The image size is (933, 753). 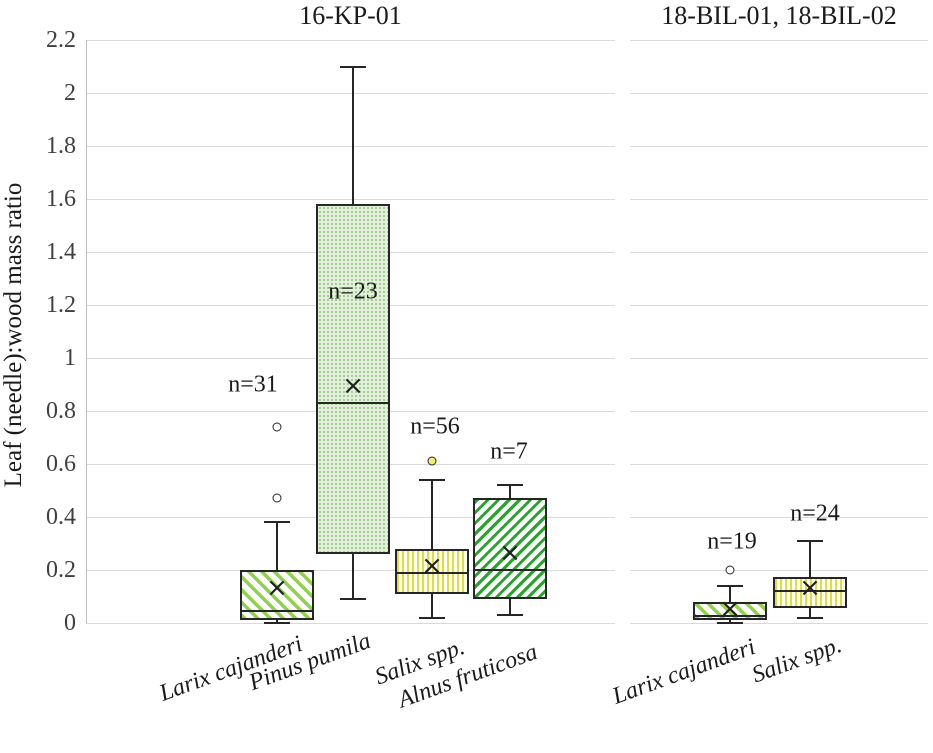 I want to click on y-axis-line, so click(x=86, y=331).